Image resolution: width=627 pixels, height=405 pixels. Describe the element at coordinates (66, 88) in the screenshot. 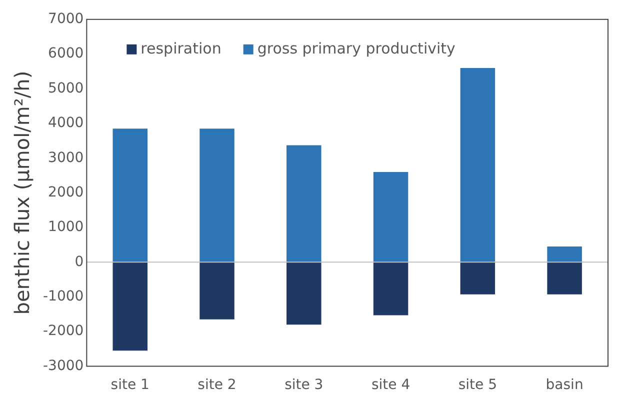

I see `y-tick-label: 5000` at that location.